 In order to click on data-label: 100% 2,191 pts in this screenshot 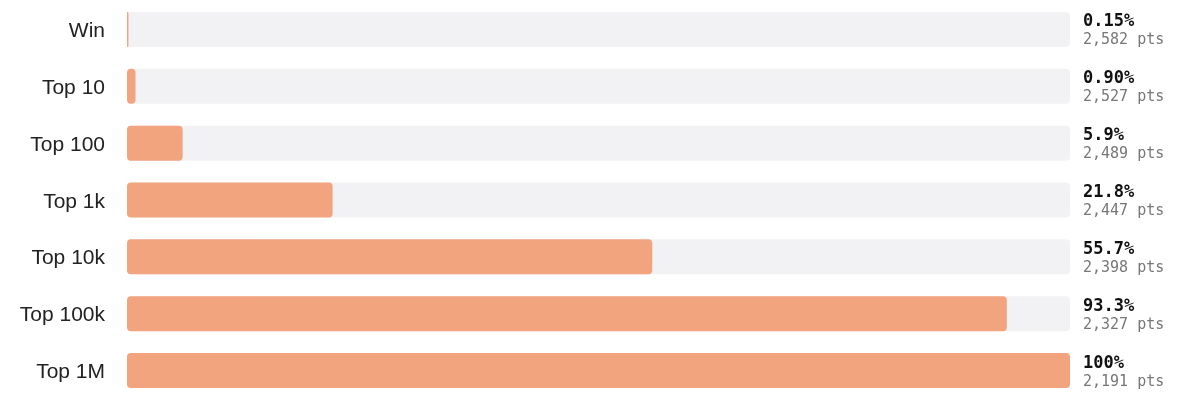, I will do `click(1124, 370)`.